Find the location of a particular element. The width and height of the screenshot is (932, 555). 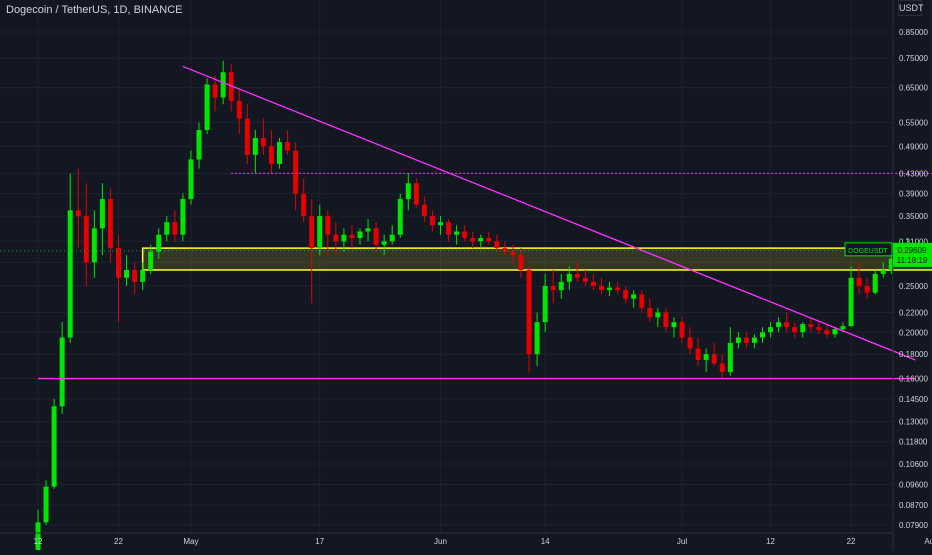

y-tick-label: 0.25000 is located at coordinates (913, 286).